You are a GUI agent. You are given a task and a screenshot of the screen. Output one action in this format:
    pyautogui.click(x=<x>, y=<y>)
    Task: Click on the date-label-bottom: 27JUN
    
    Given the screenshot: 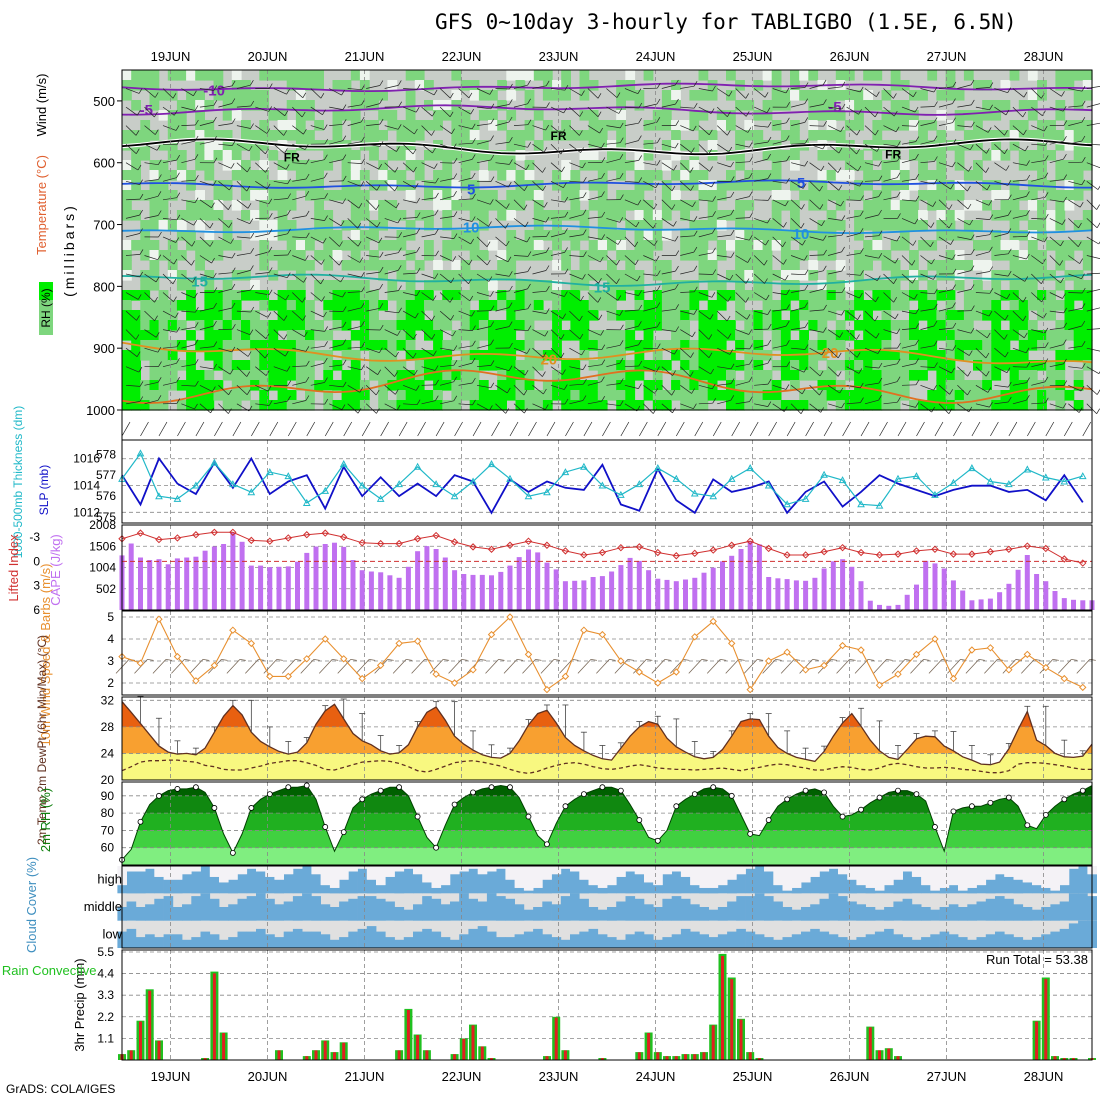 What is the action you would take?
    pyautogui.click(x=947, y=1076)
    